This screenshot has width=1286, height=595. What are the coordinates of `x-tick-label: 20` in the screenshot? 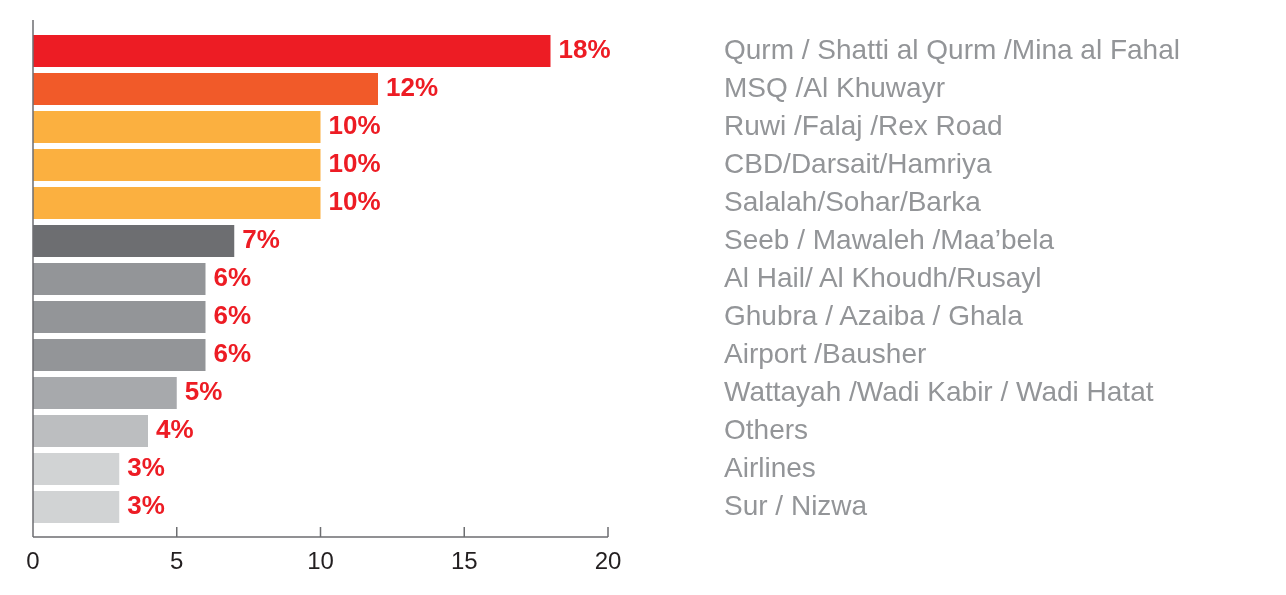 It's located at (608, 561).